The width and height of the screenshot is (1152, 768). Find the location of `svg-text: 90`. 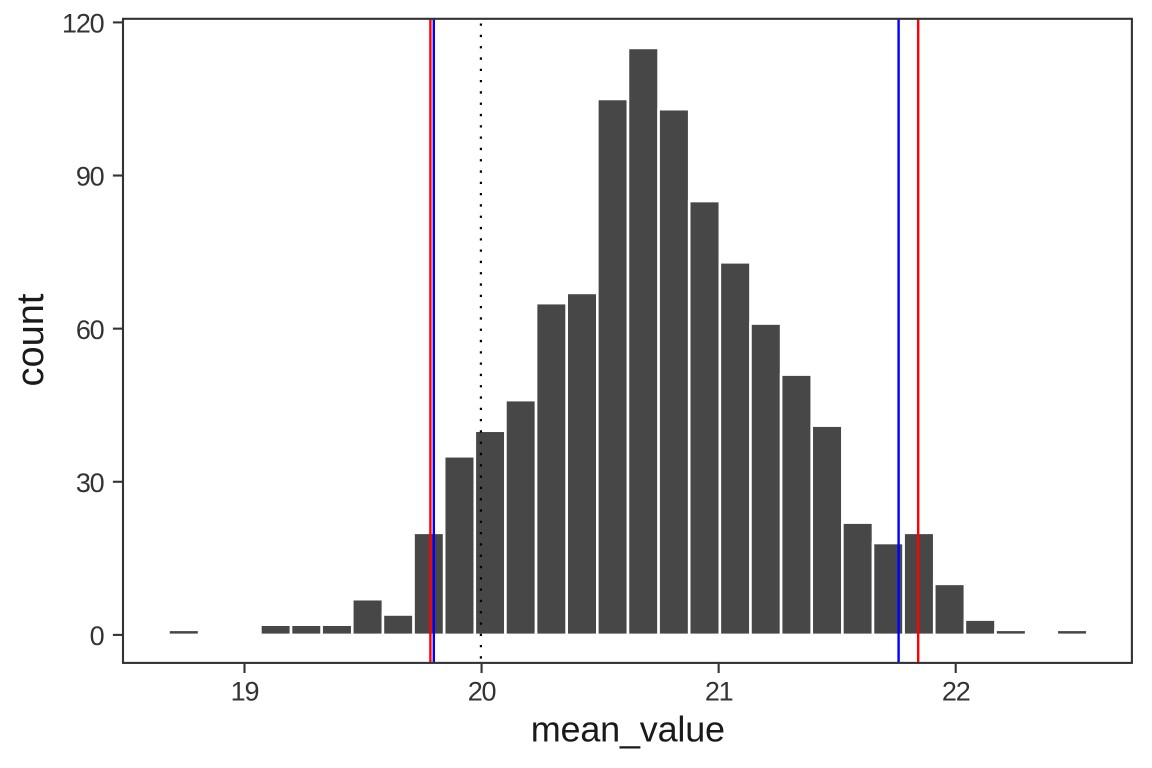

svg-text: 90 is located at coordinates (90, 177).